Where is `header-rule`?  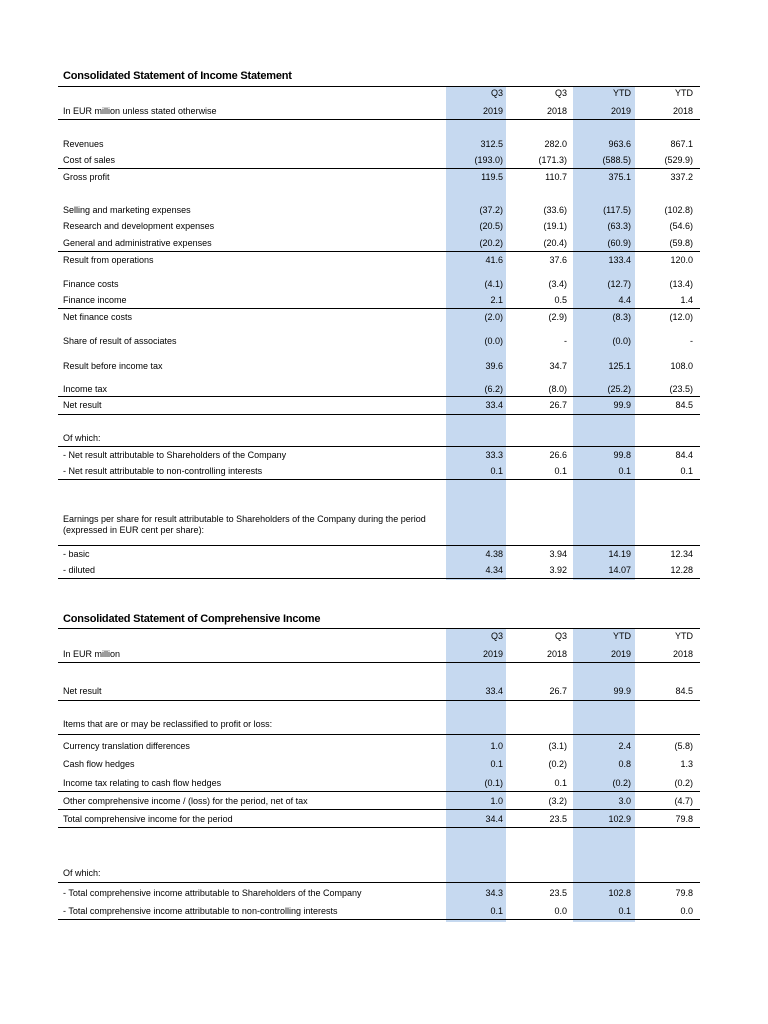
header-rule is located at coordinates (379, 119).